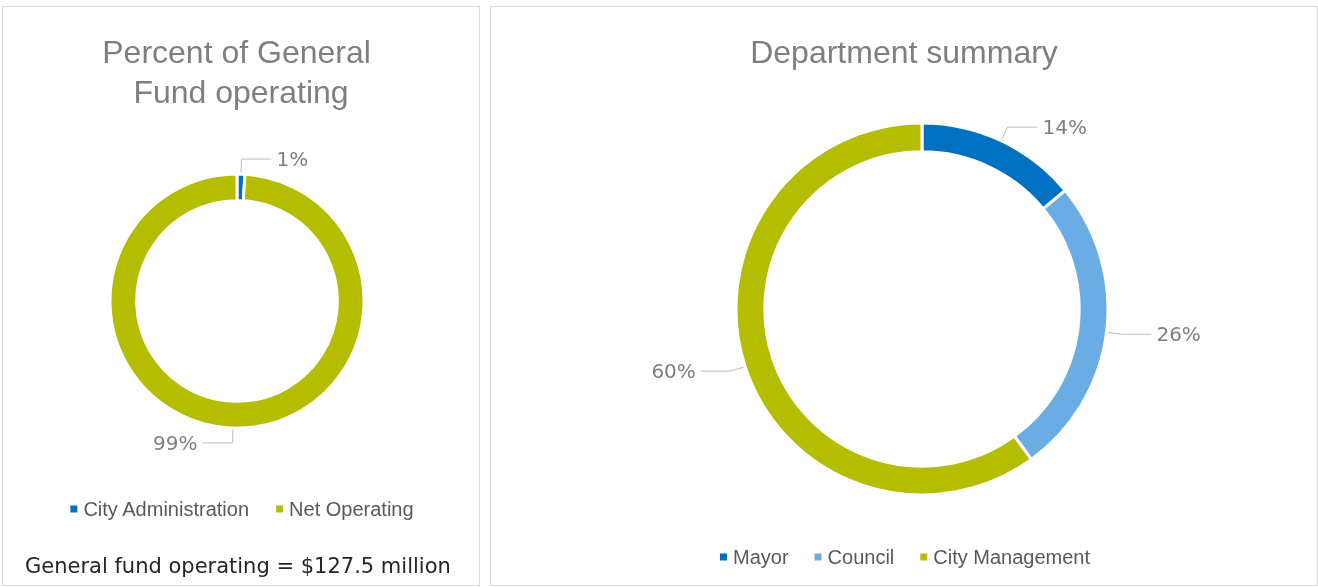 This screenshot has height=587, width=1318. What do you see at coordinates (904, 52) in the screenshot?
I see `chart-title: Department summary` at bounding box center [904, 52].